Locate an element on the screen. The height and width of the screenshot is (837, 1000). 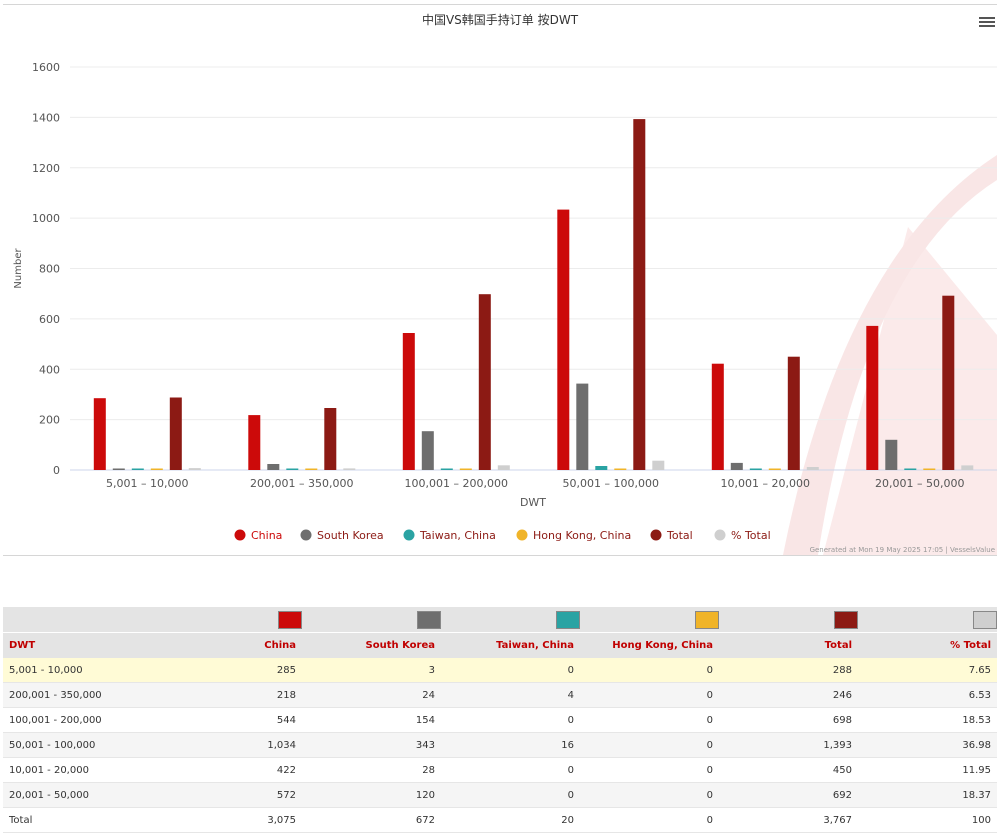
column-header-hong-kong: Hong Kong, China is located at coordinates (649, 645).